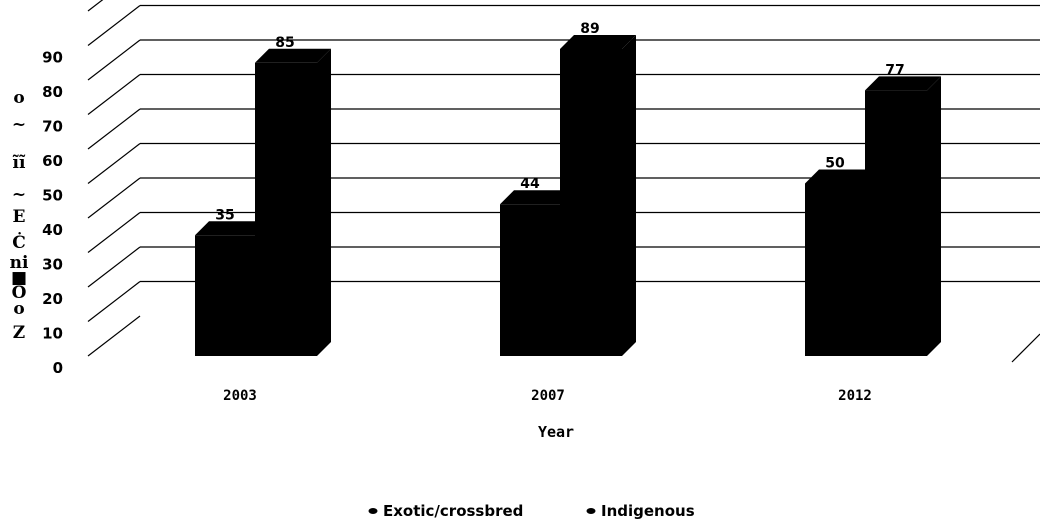 This screenshot has height=521, width=1040. I want to click on y-title-glyph: ■, so click(19, 278).